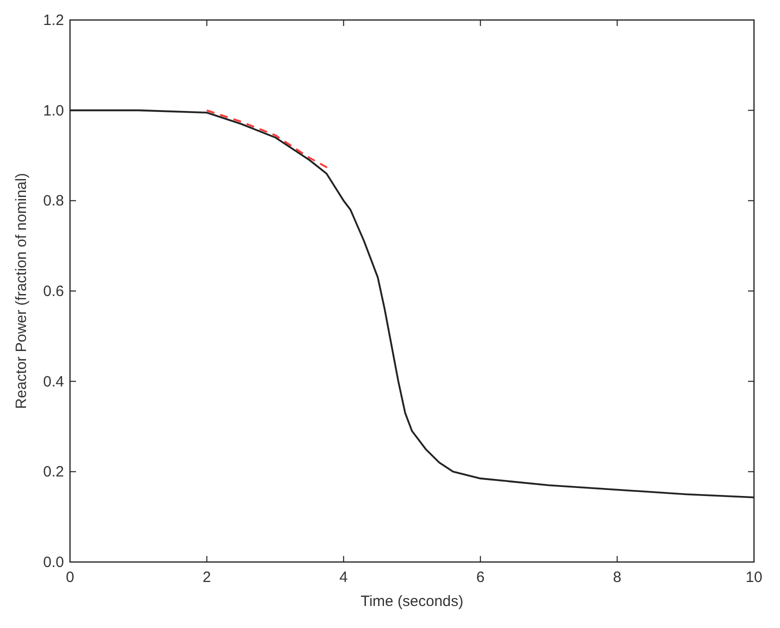 The image size is (780, 628). What do you see at coordinates (53, 201) in the screenshot?
I see `y-tick-label: 0.8` at bounding box center [53, 201].